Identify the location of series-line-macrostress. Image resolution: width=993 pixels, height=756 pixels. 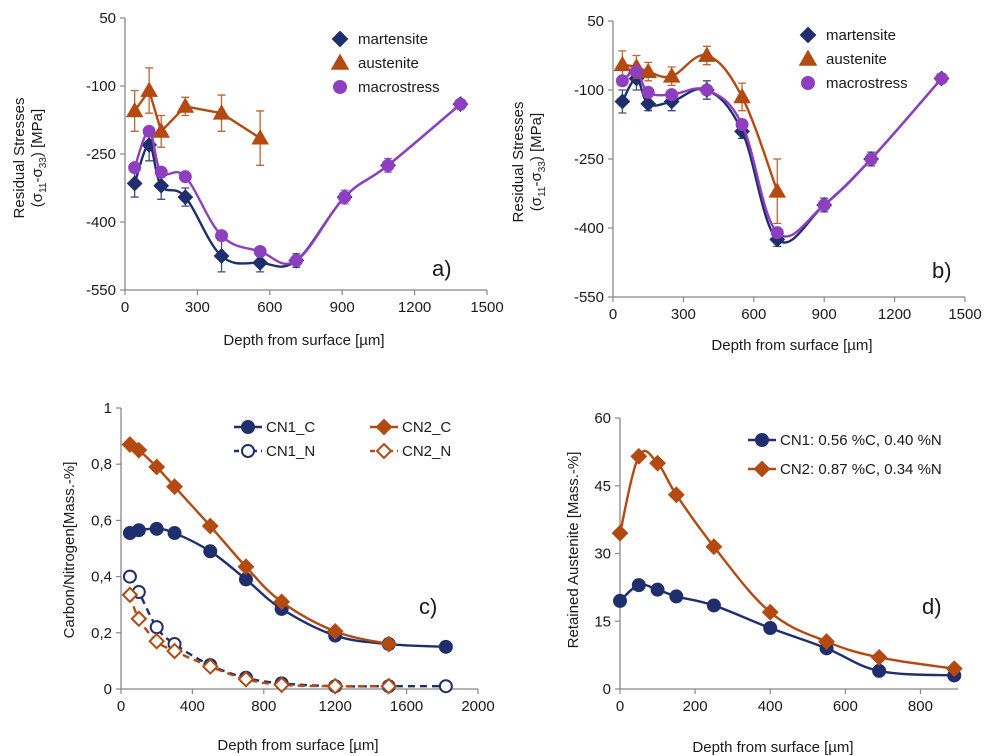
(297, 184).